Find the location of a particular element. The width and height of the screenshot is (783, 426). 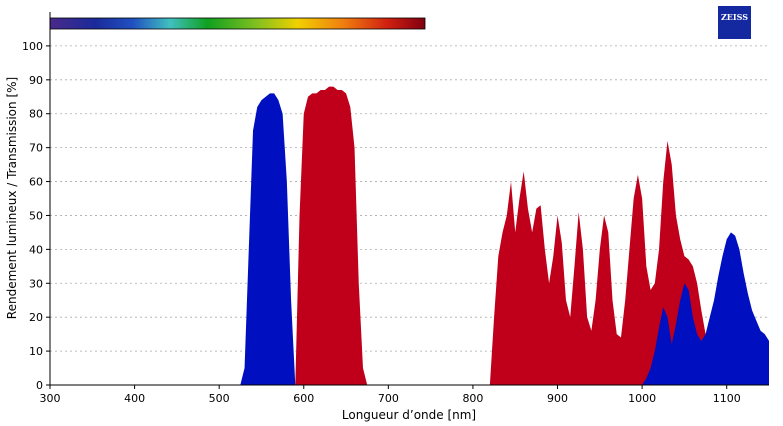

y-tick-label: 70 is located at coordinates (36, 148).